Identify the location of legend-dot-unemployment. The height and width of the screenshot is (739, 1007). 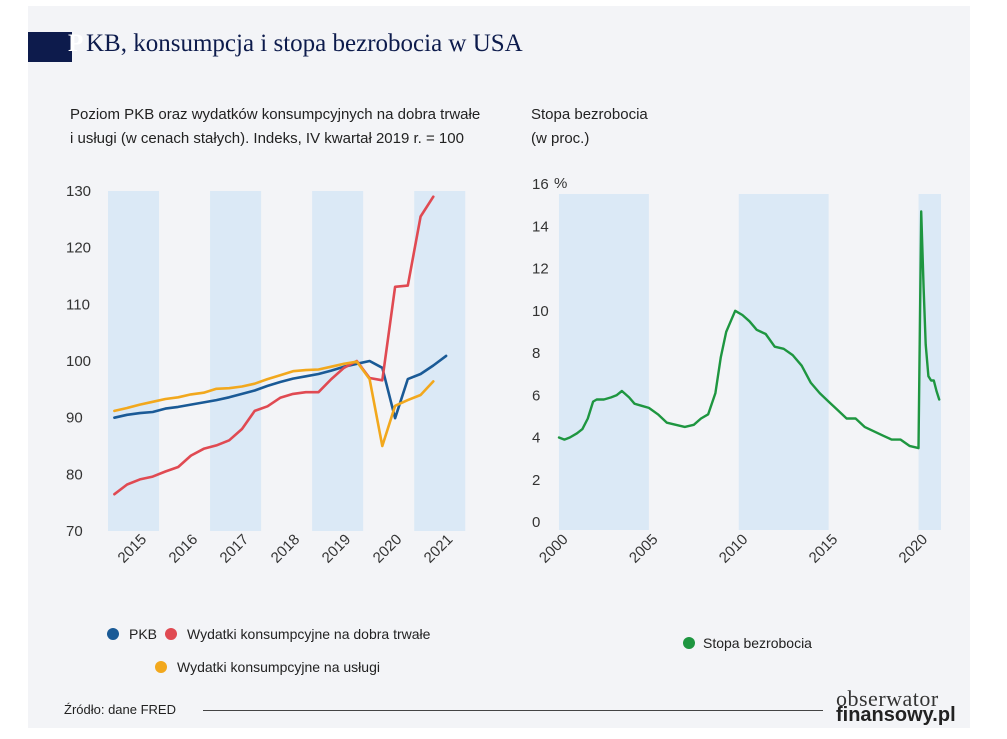
(689, 643).